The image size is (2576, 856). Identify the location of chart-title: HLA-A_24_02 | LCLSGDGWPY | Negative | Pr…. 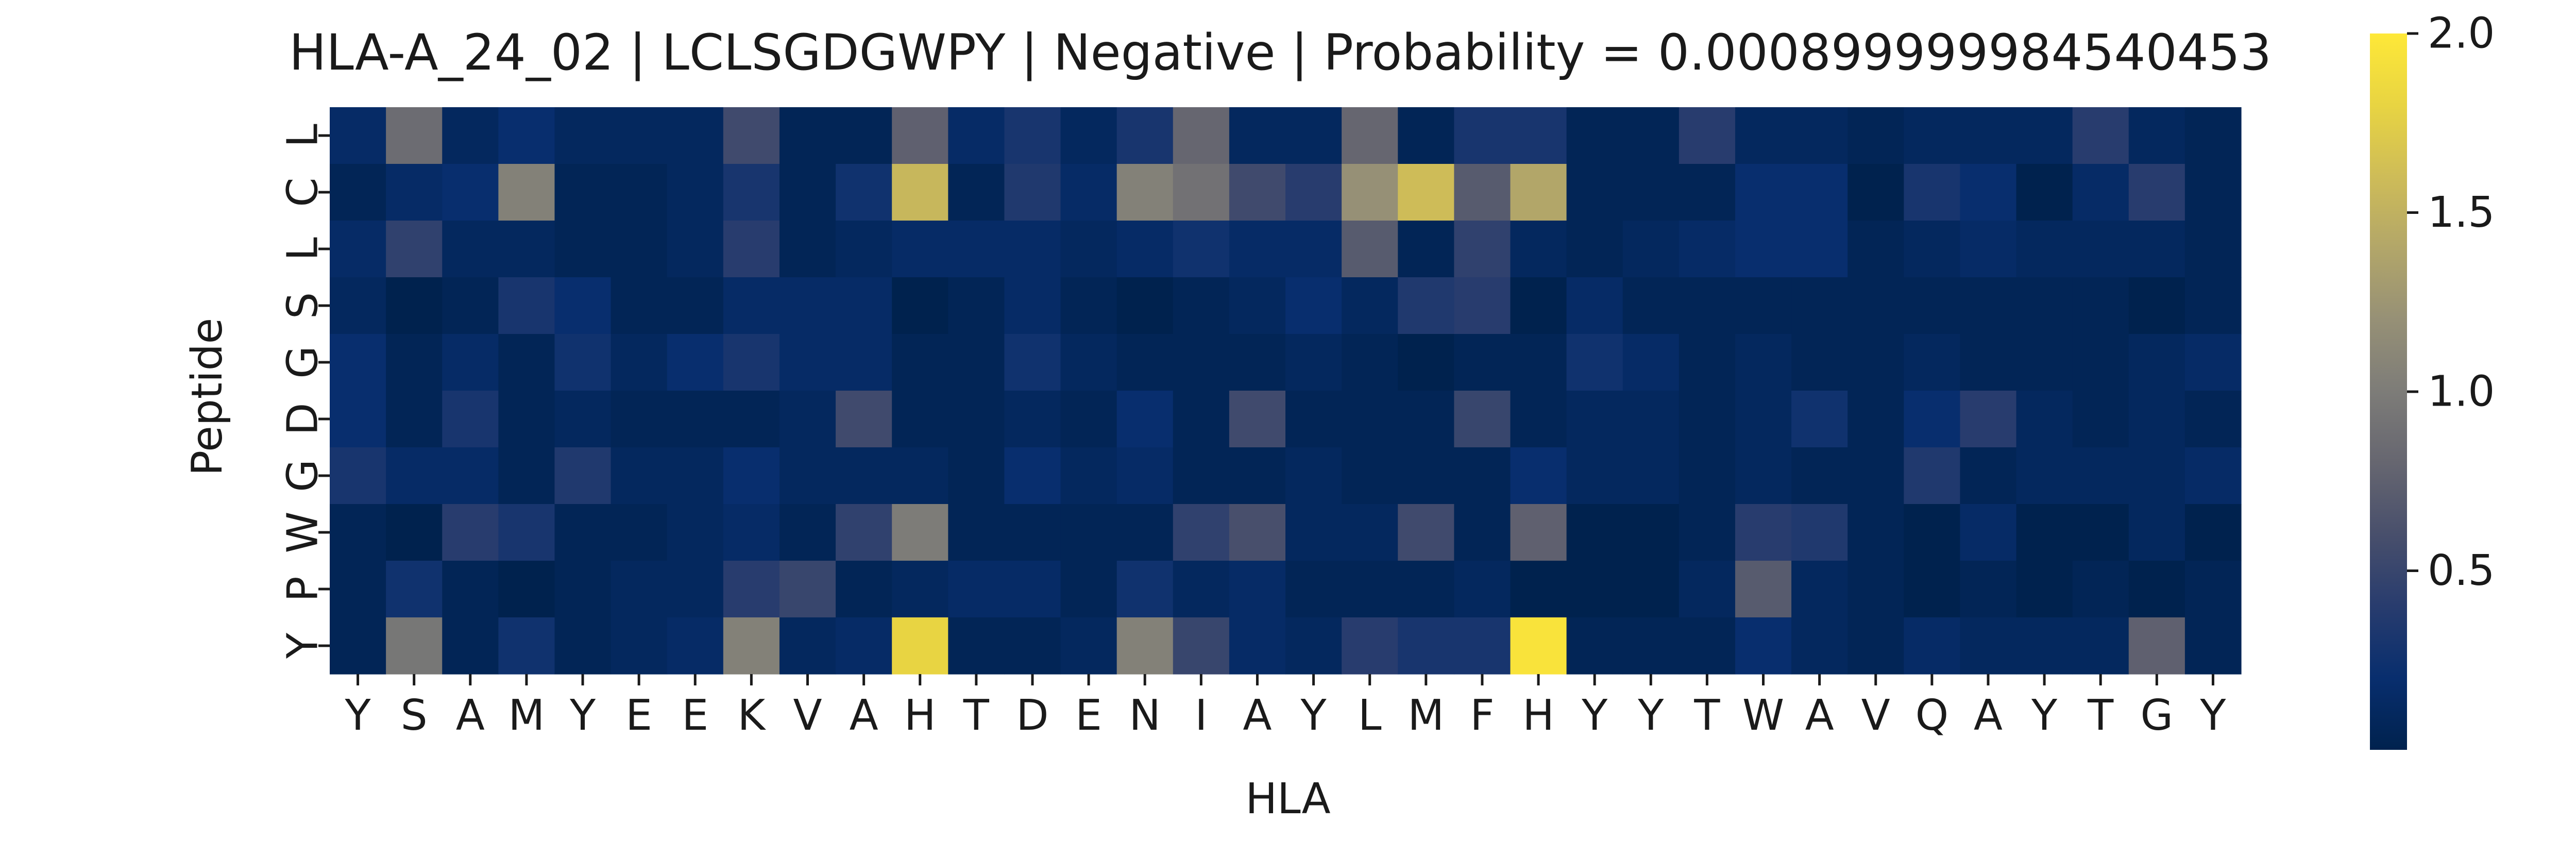
(1280, 53).